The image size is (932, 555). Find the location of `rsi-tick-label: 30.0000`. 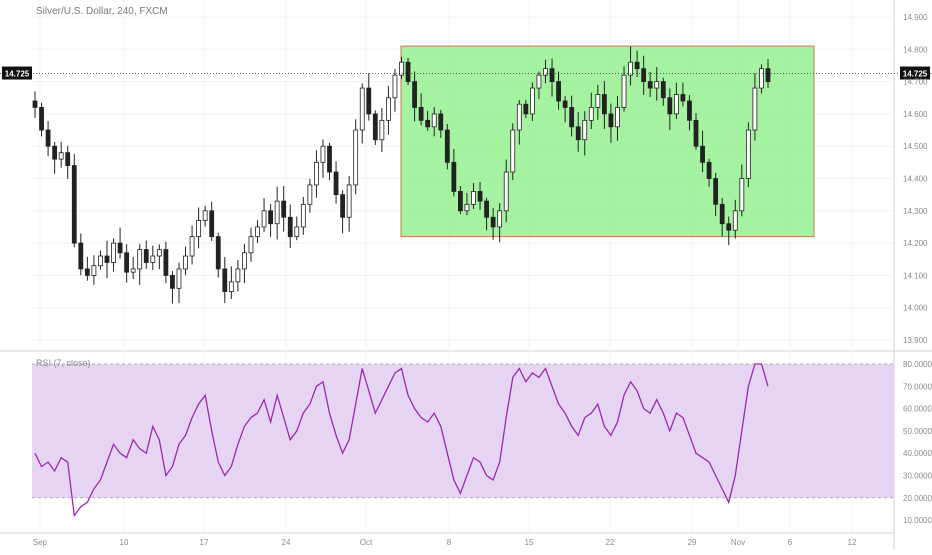

rsi-tick-label: 30.0000 is located at coordinates (917, 476).